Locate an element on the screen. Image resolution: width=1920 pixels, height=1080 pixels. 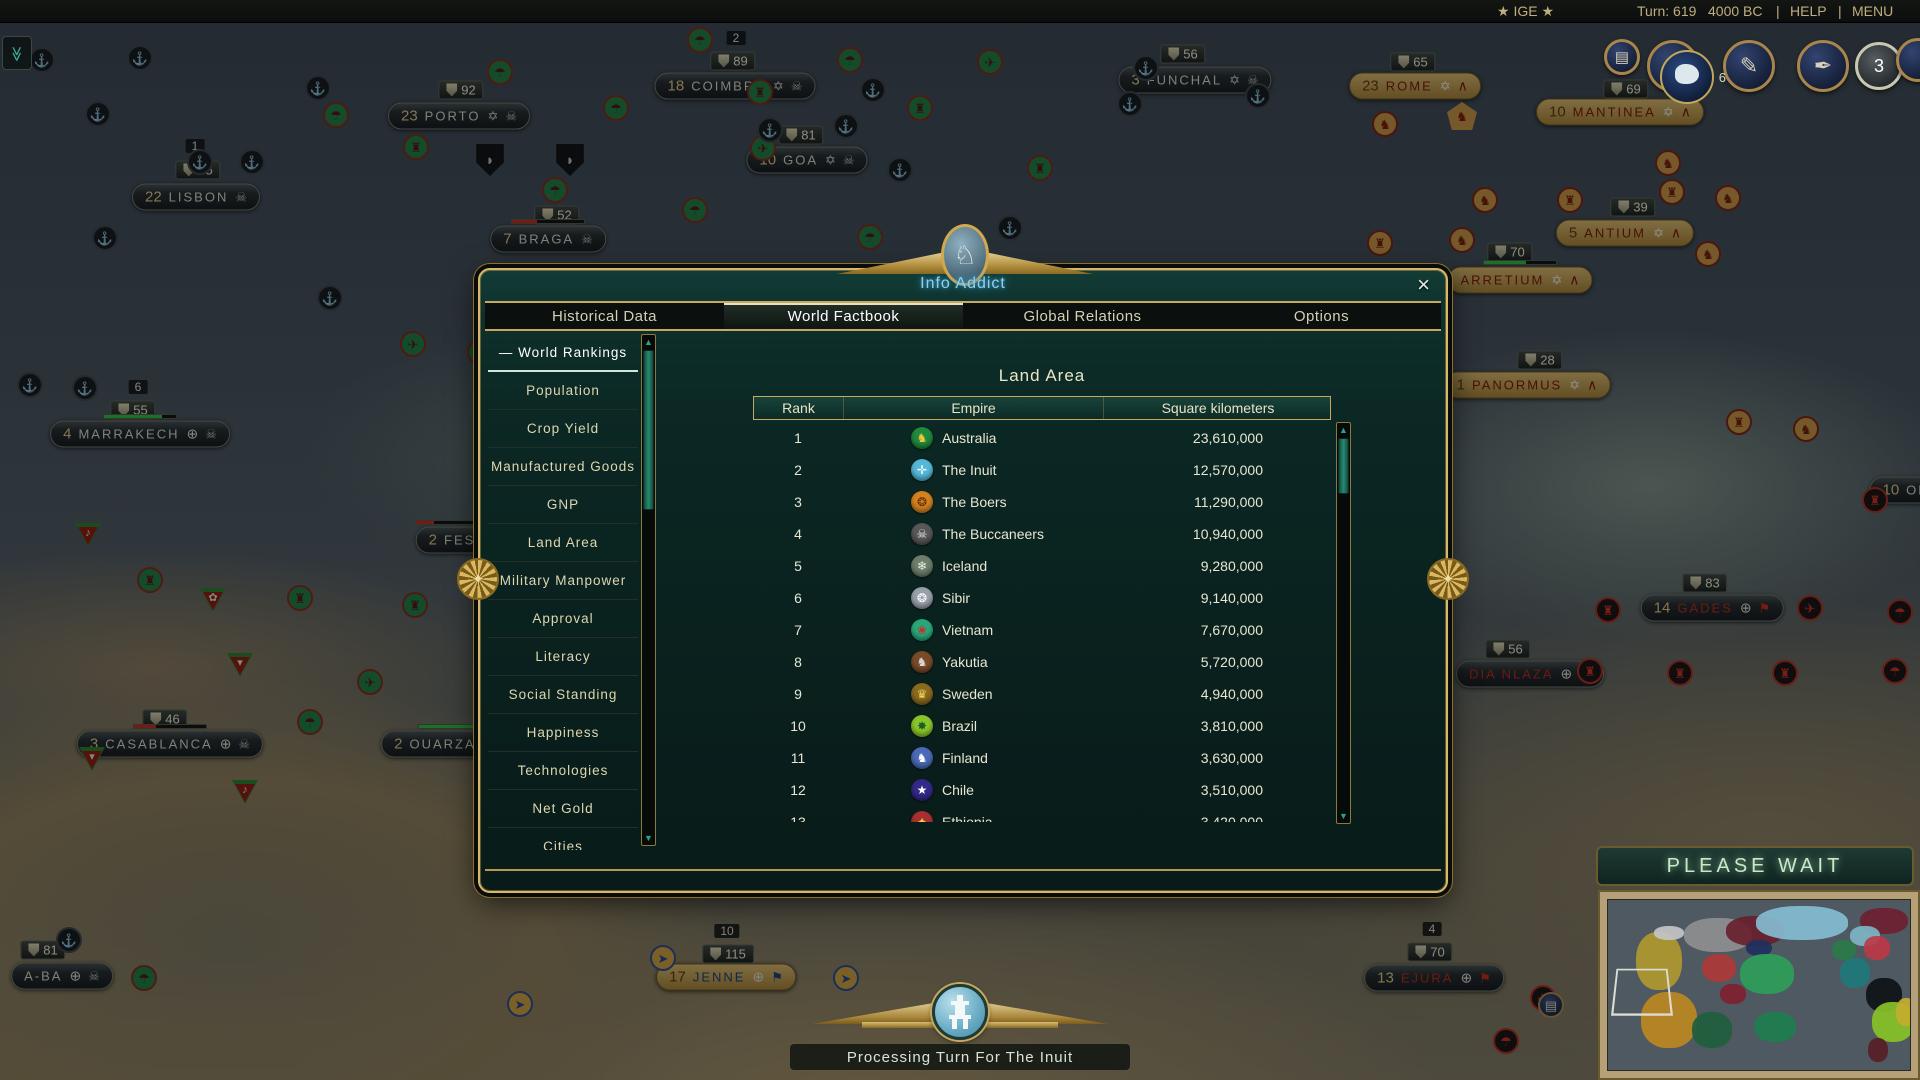
city-banner-coimbra: 18 COIMBRA ✡ ☠ is located at coordinates (735, 86).